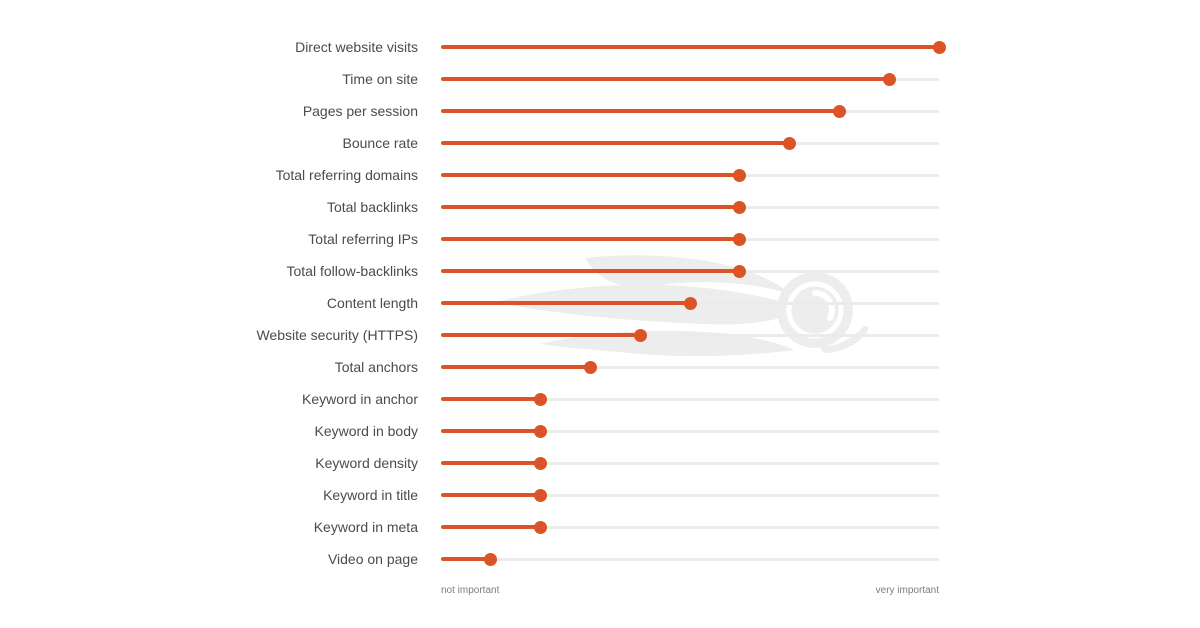 The height and width of the screenshot is (628, 1200). What do you see at coordinates (372, 207) in the screenshot?
I see `row-label: Total backlinks` at bounding box center [372, 207].